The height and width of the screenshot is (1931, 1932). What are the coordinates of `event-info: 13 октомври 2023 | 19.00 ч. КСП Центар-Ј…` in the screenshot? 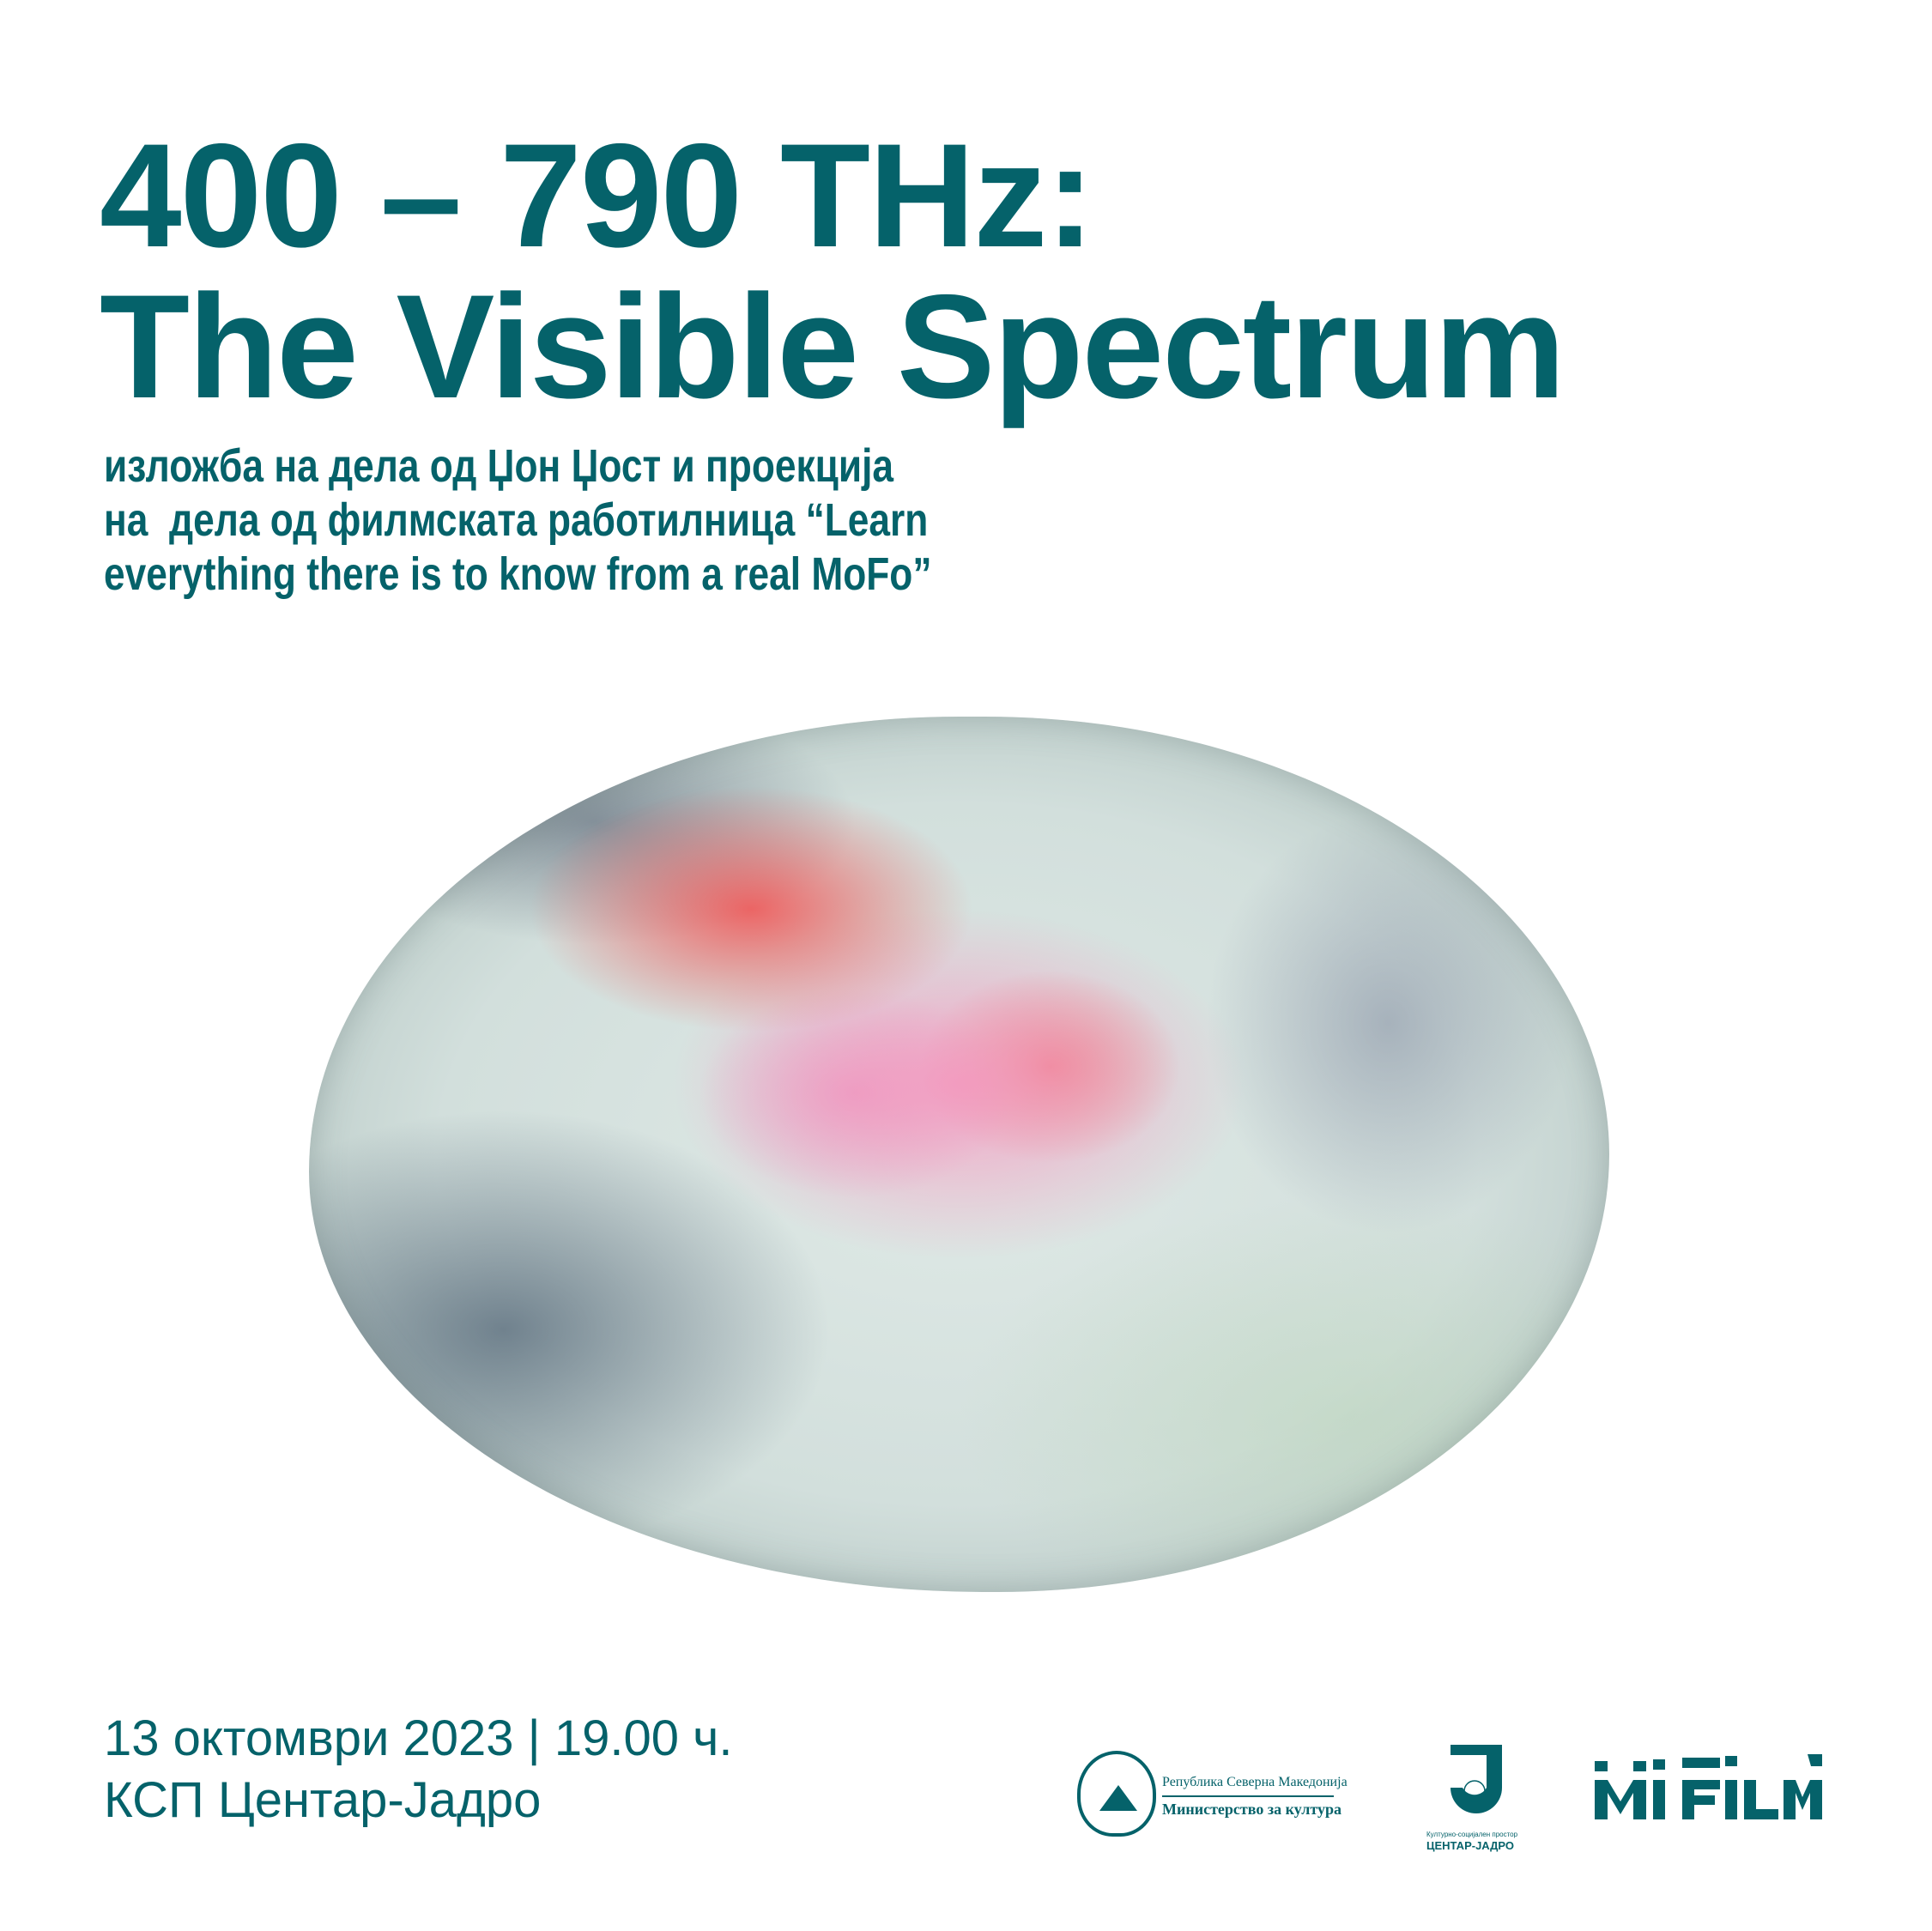 It's located at (418, 1769).